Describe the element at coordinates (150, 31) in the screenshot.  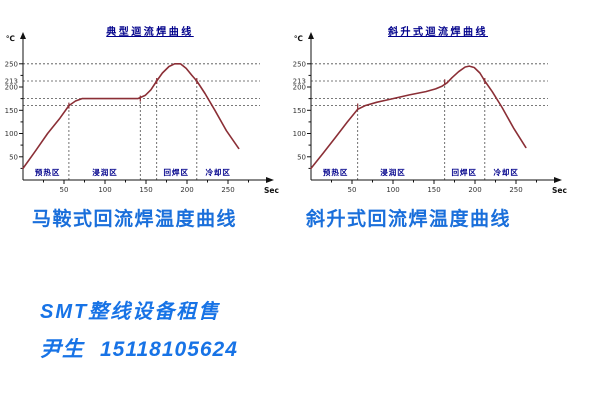
I see `svg-text: 典型迴流焊曲线` at that location.